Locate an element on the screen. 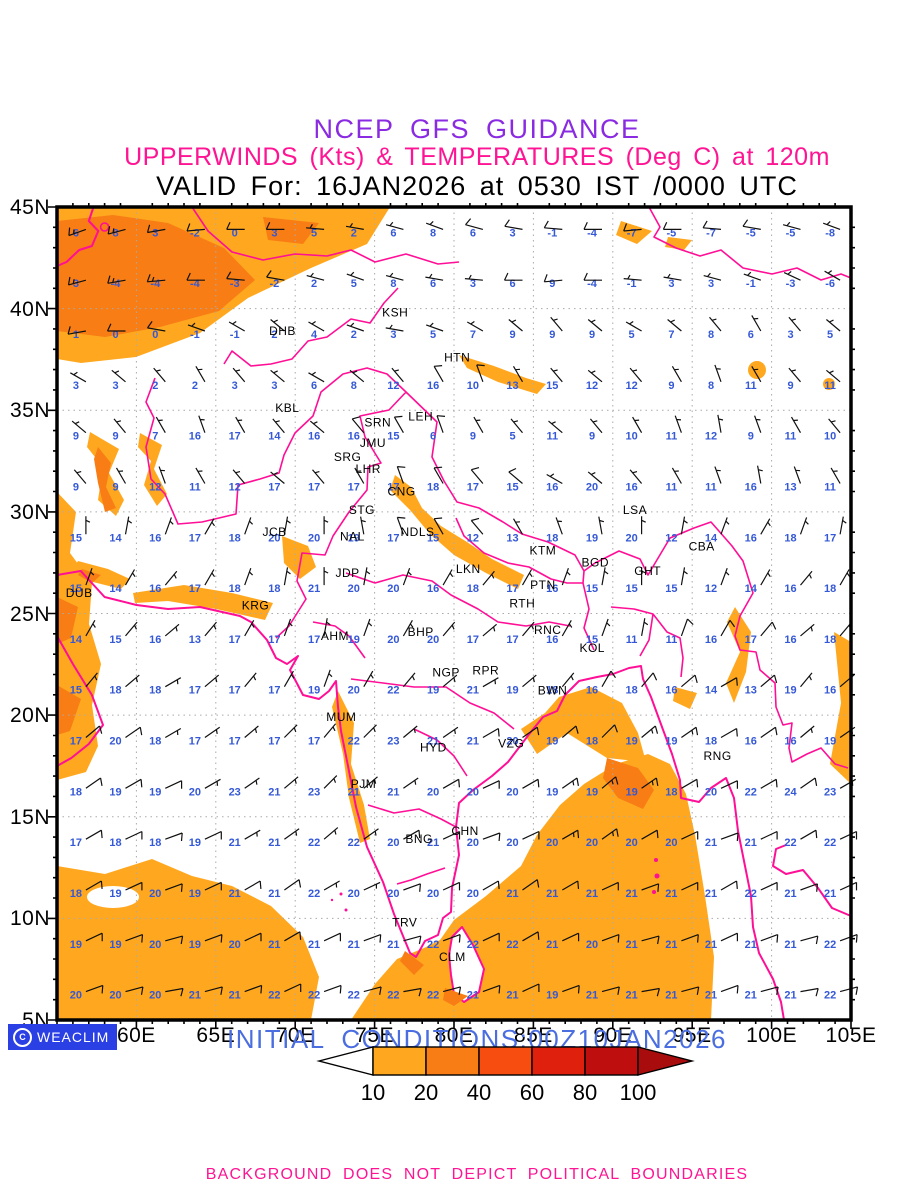 The image size is (900, 1200). colorbar-left-arrow is located at coordinates (345, 1061).